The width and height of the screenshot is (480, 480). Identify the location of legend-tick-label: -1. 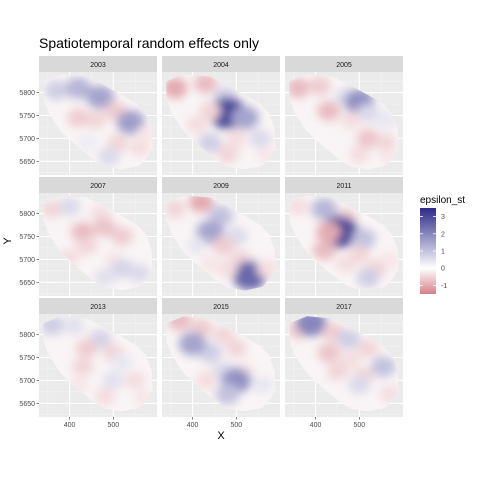
(444, 286).